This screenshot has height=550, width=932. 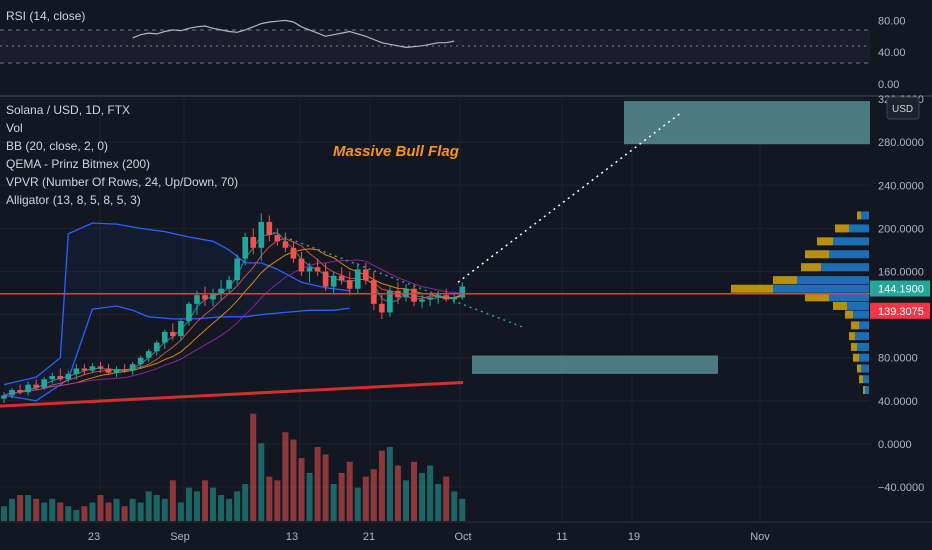 I want to click on legend-vol: Vol, so click(x=14, y=128).